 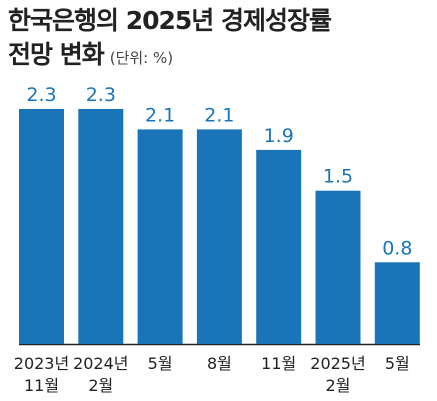 What do you see at coordinates (219, 363) in the screenshot?
I see `category-label-4: 8월` at bounding box center [219, 363].